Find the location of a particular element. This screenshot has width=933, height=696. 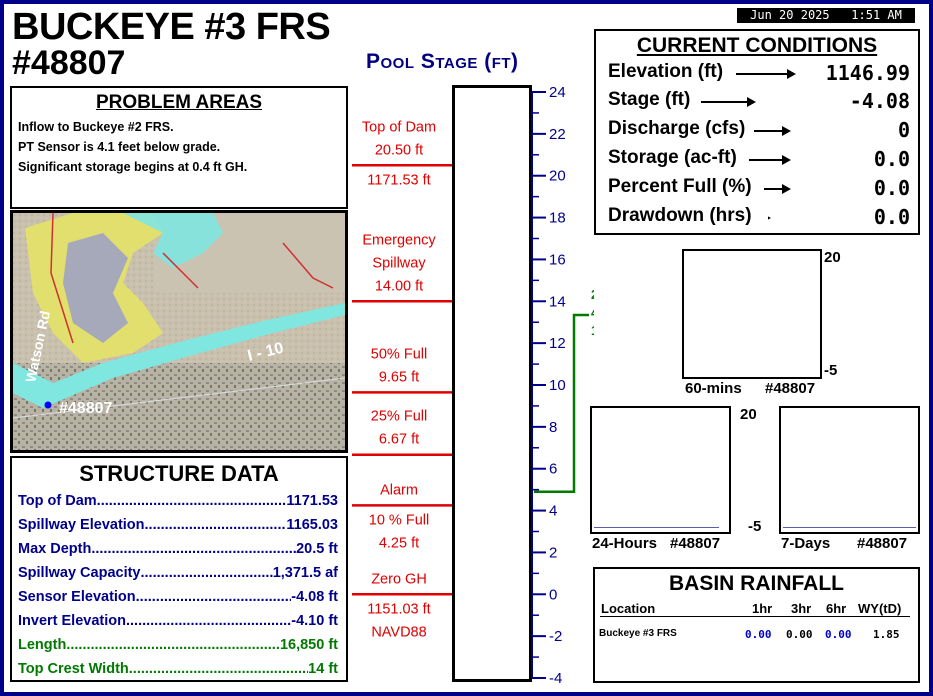

tick-label: 24 is located at coordinates (557, 92).